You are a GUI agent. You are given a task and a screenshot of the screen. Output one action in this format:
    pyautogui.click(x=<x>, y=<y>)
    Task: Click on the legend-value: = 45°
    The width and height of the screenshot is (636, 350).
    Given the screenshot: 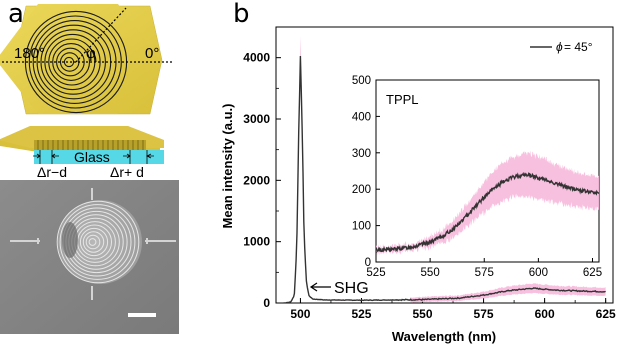 What is the action you would take?
    pyautogui.click(x=578, y=47)
    